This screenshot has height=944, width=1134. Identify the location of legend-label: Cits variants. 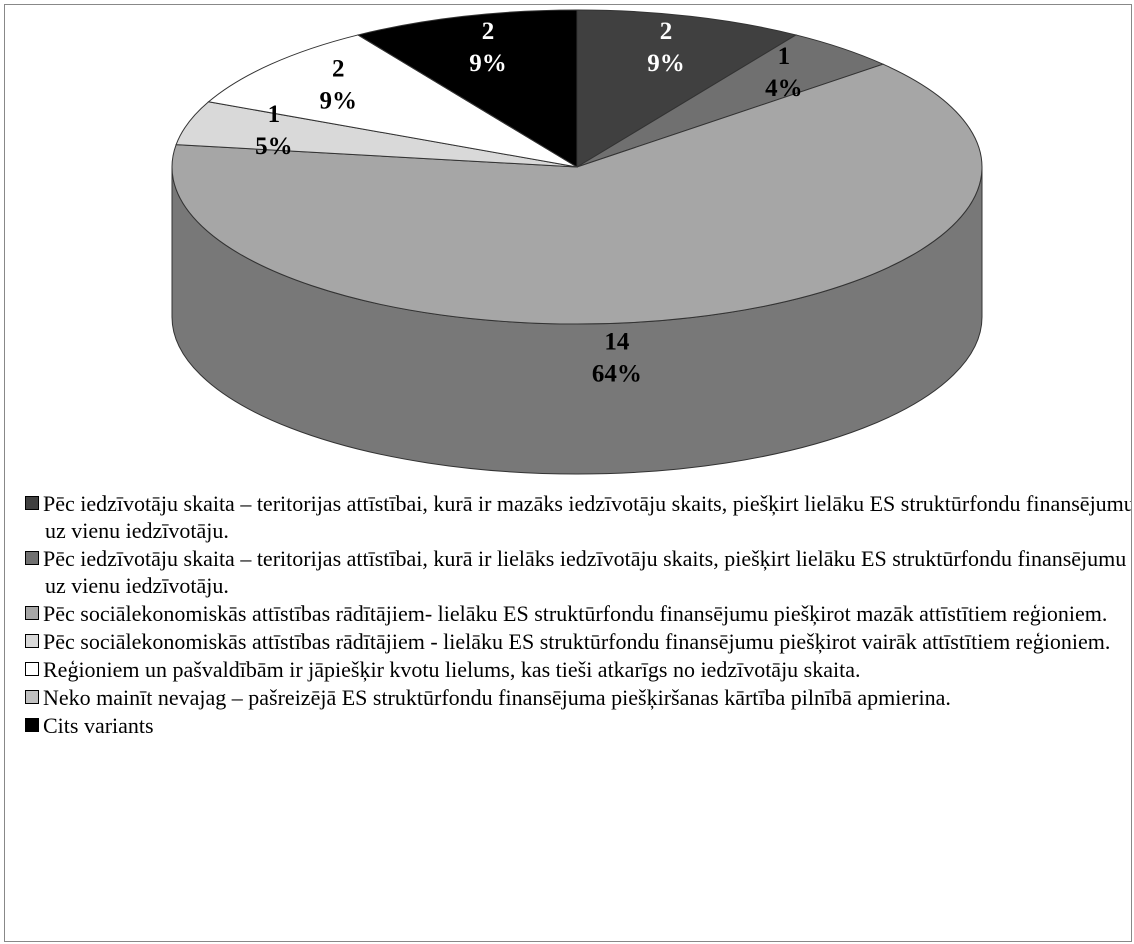
(98, 725).